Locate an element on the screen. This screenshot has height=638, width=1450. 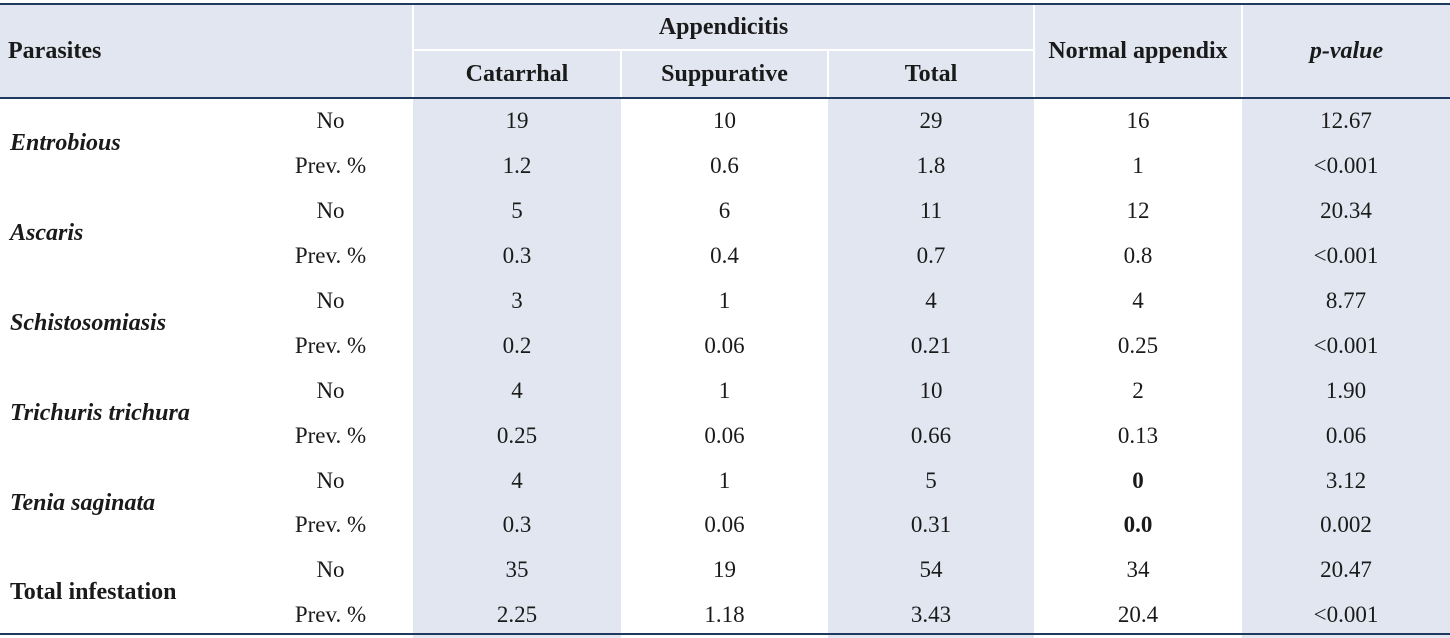
cell-normal: 0.13 is located at coordinates (1138, 435).